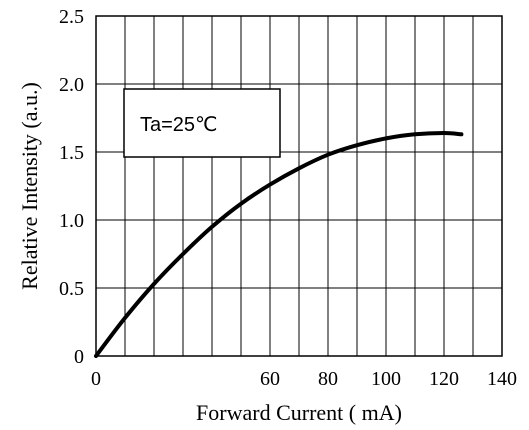 The width and height of the screenshot is (529, 430). What do you see at coordinates (386, 379) in the screenshot?
I see `x-tick-label: 100` at bounding box center [386, 379].